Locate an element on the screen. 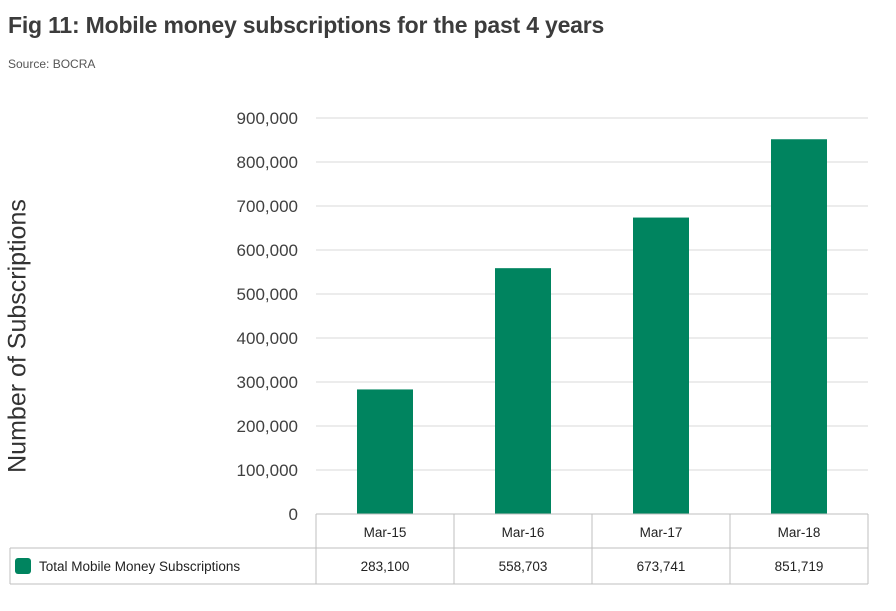 This screenshot has height=611, width=896. y-tick-label: 800,000 is located at coordinates (267, 162).